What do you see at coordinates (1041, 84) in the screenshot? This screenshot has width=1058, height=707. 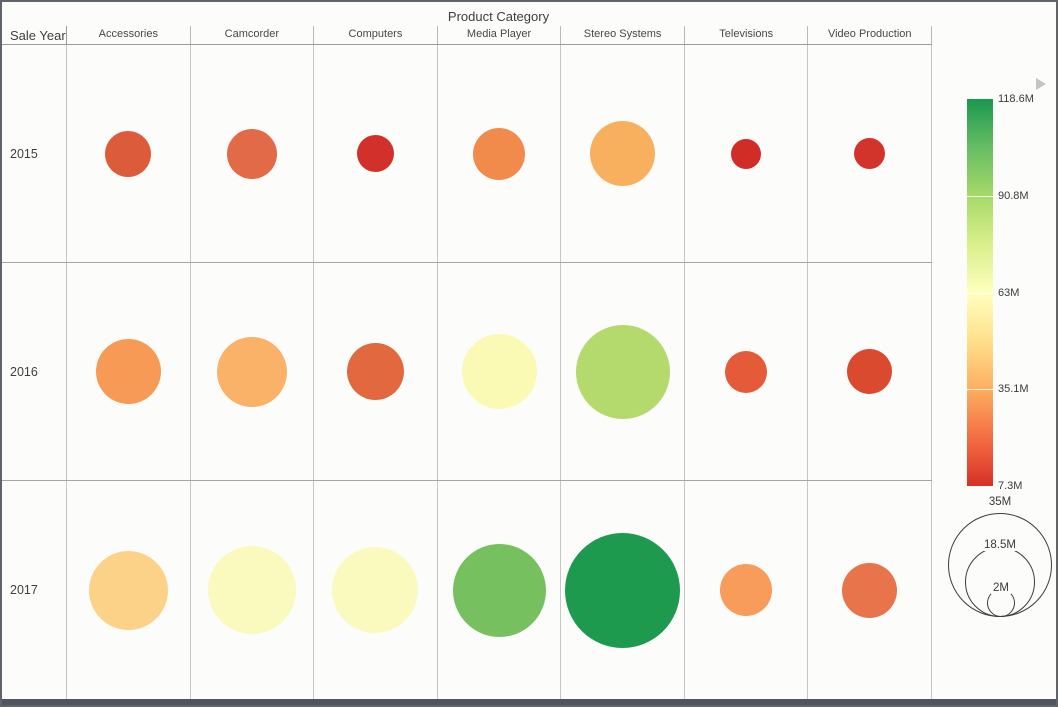 I see `legend-collapse-icon` at bounding box center [1041, 84].